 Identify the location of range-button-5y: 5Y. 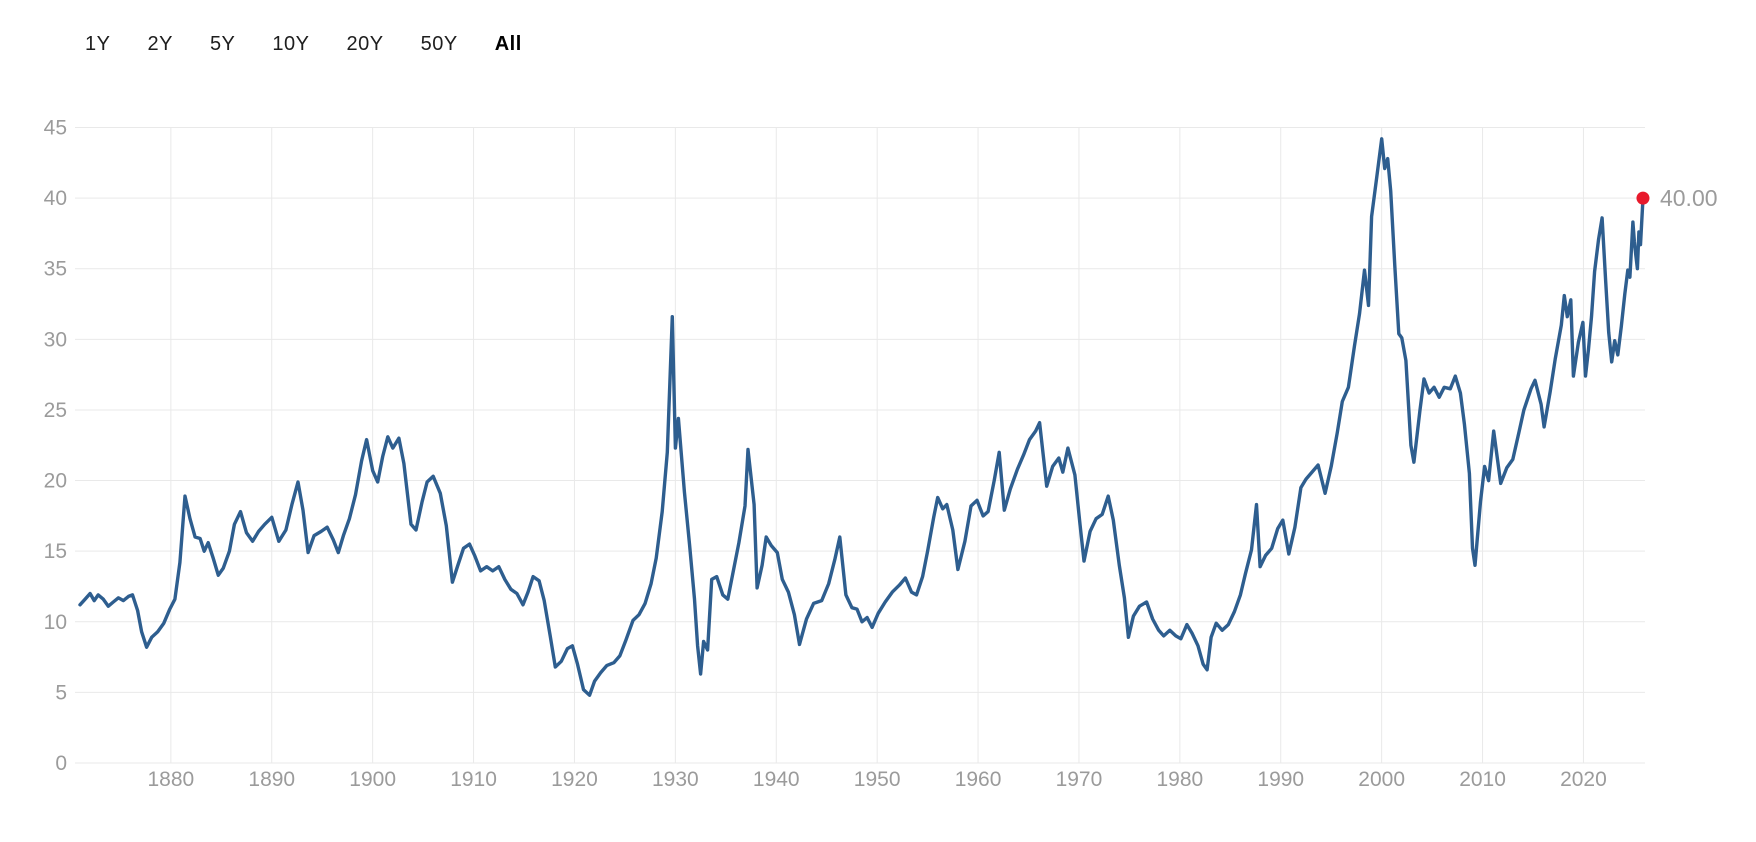
(222, 44).